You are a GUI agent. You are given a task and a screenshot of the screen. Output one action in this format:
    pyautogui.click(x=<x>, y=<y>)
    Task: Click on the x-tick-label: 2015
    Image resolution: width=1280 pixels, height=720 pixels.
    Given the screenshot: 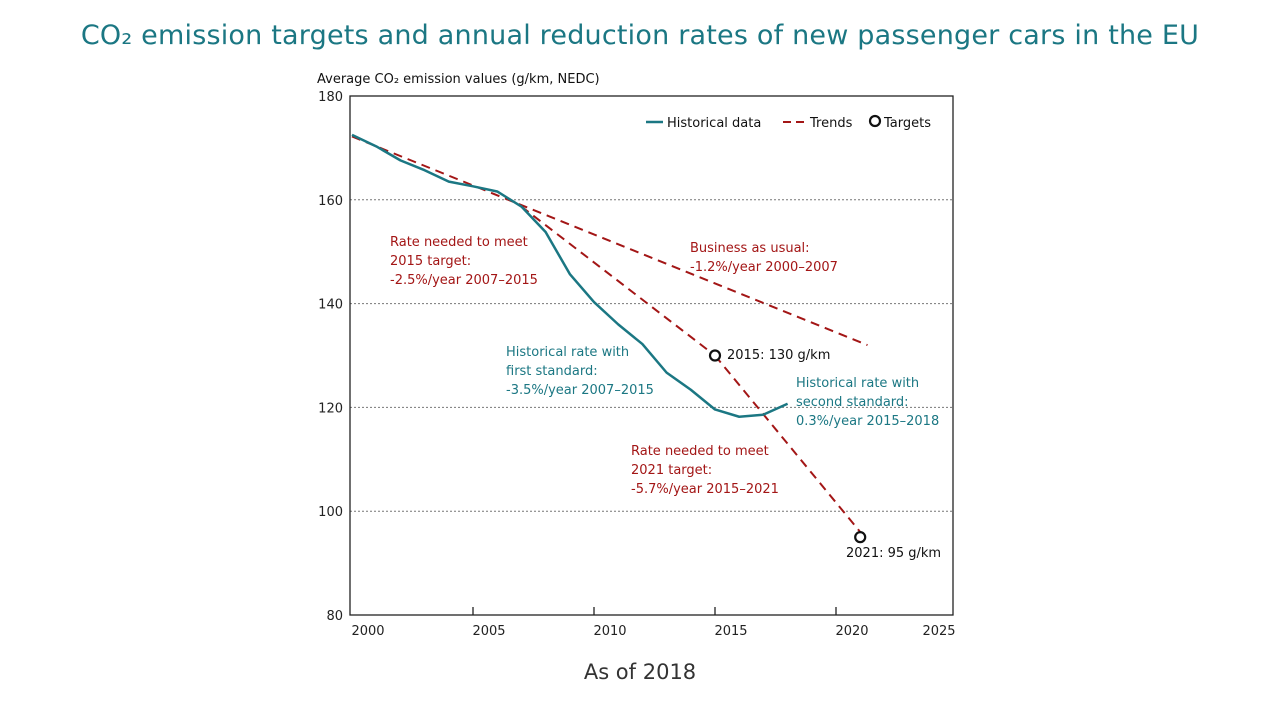 What is the action you would take?
    pyautogui.click(x=730, y=631)
    